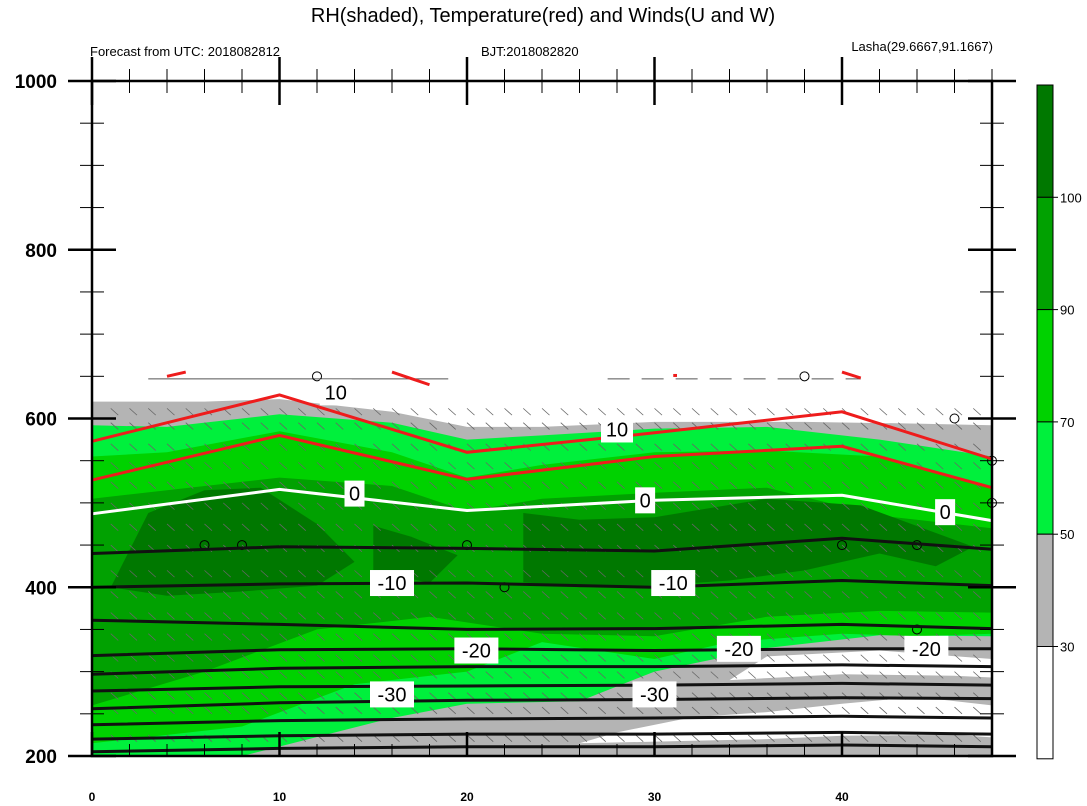 The image size is (1087, 806). What do you see at coordinates (542, 505) in the screenshot?
I see `isotherm-zero` at bounding box center [542, 505].